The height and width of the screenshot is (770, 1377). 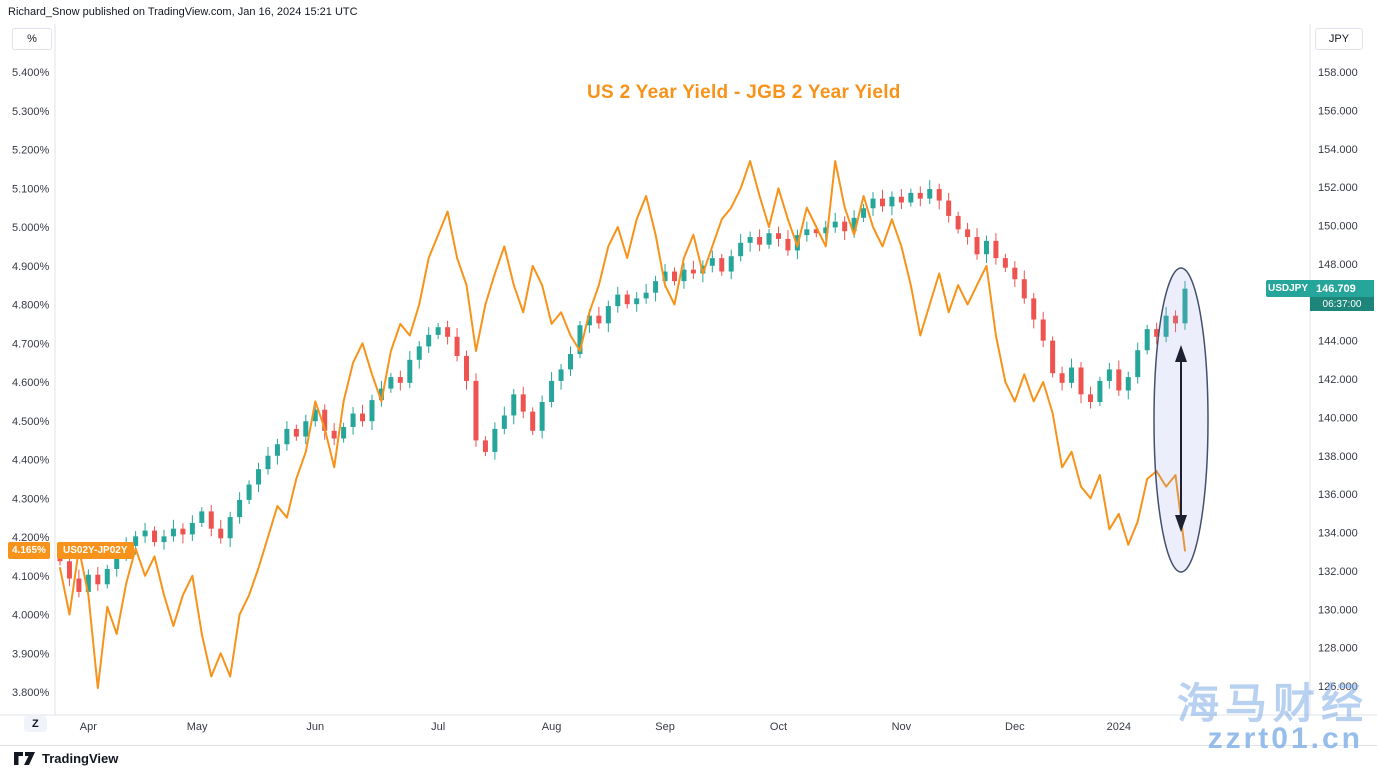 I want to click on left-axis-tick-label: 4.200%, so click(x=31, y=538).